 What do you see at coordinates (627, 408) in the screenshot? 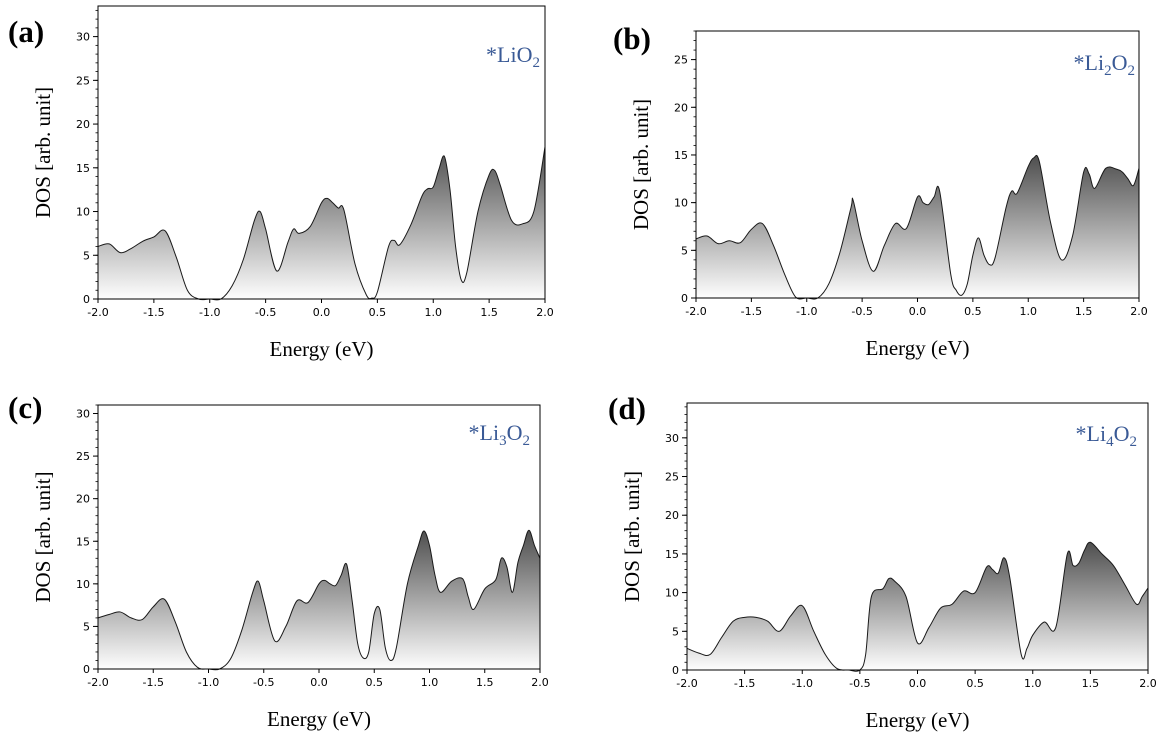
I see `panel-label: (d)` at bounding box center [627, 408].